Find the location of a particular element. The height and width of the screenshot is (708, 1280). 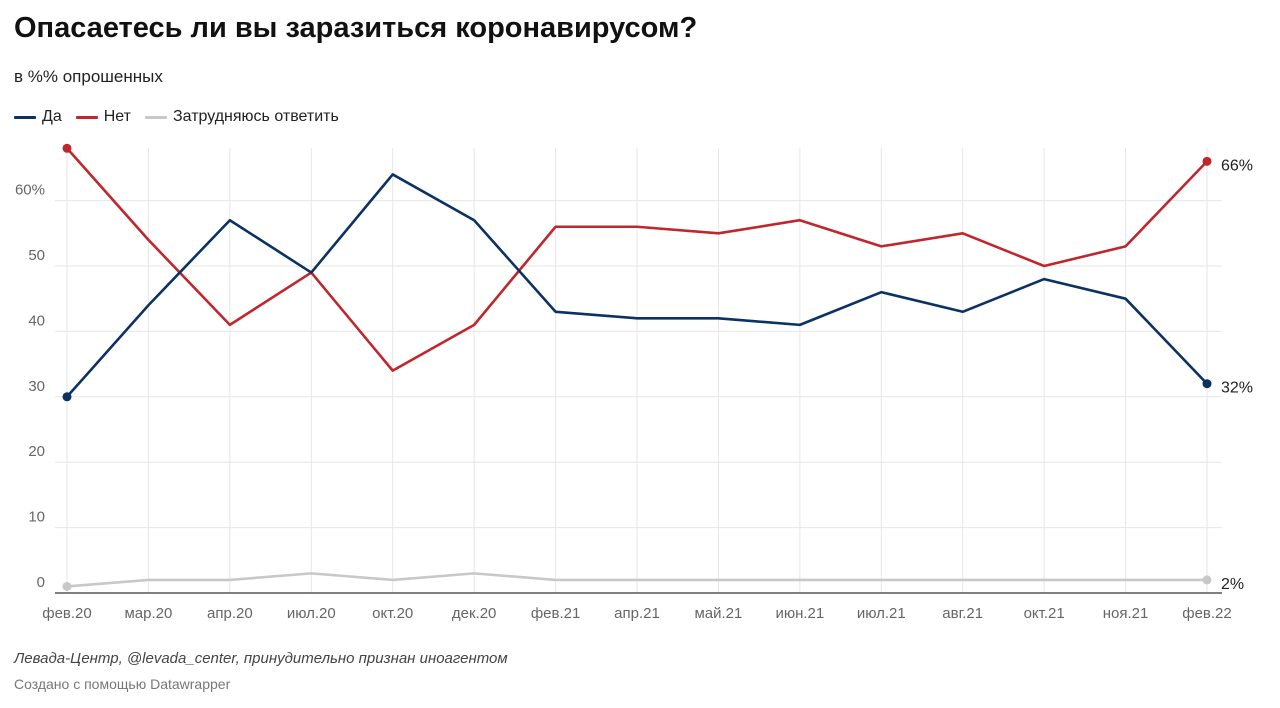

x-tick-label: июл.20 is located at coordinates (311, 613).